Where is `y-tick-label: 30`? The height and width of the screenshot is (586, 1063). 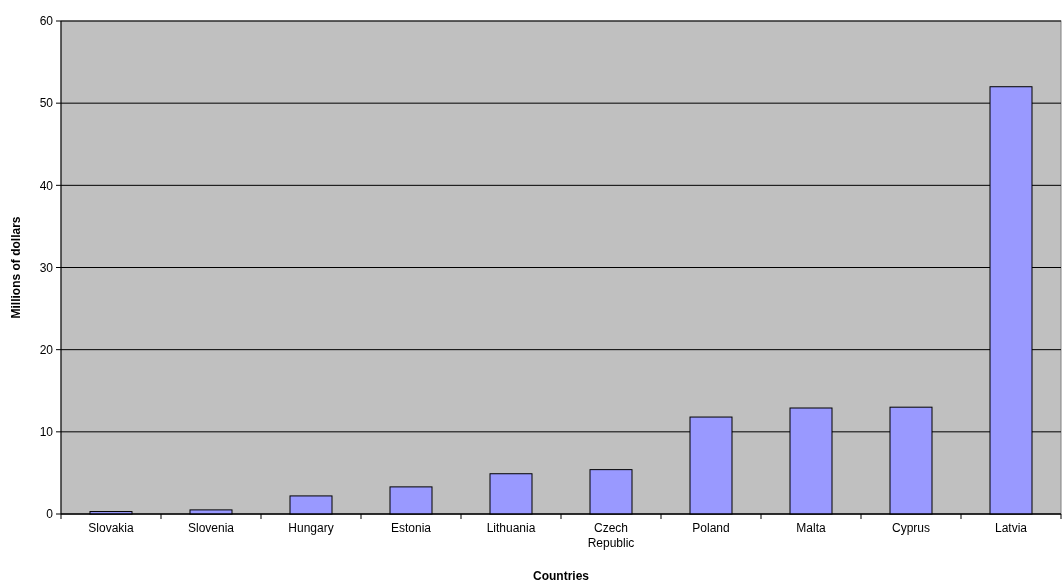
y-tick-label: 30 is located at coordinates (46, 267).